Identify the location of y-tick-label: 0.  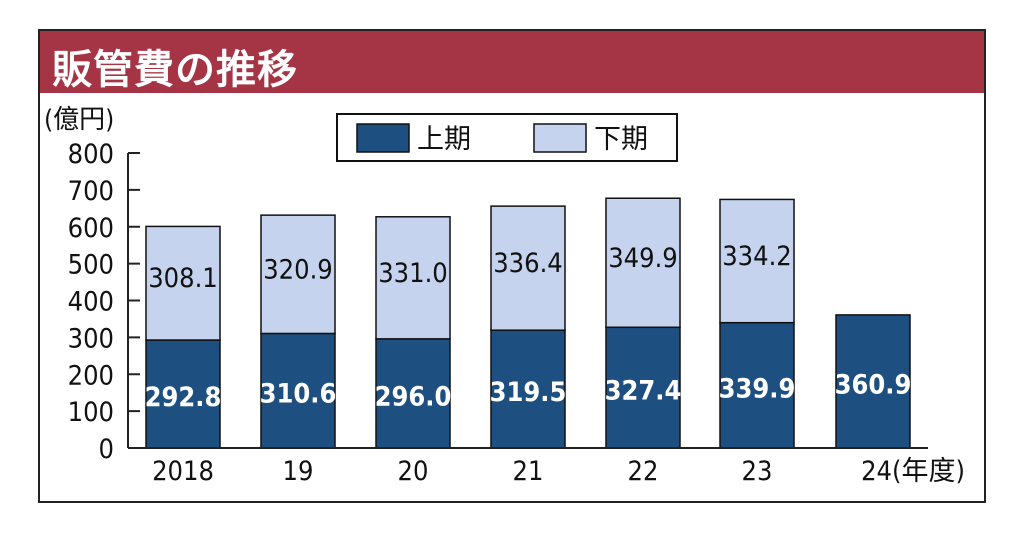
(106, 449).